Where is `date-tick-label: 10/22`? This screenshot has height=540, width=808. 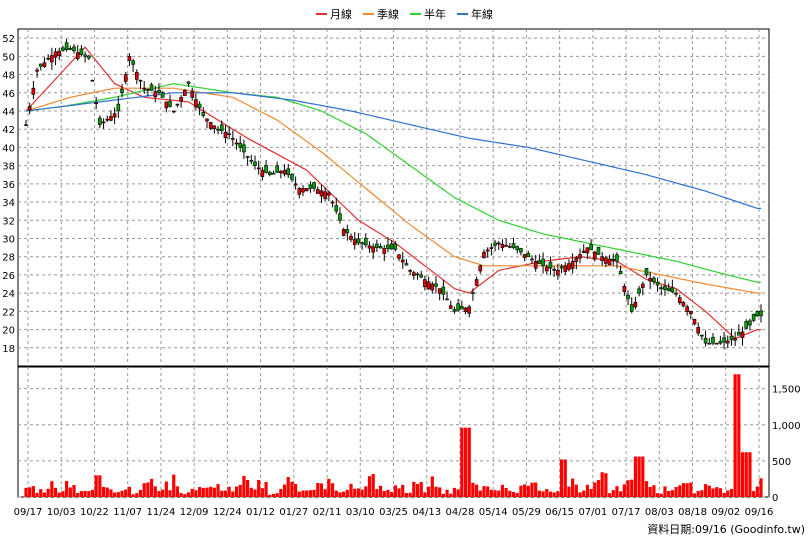
date-tick-label: 10/22 is located at coordinates (94, 512).